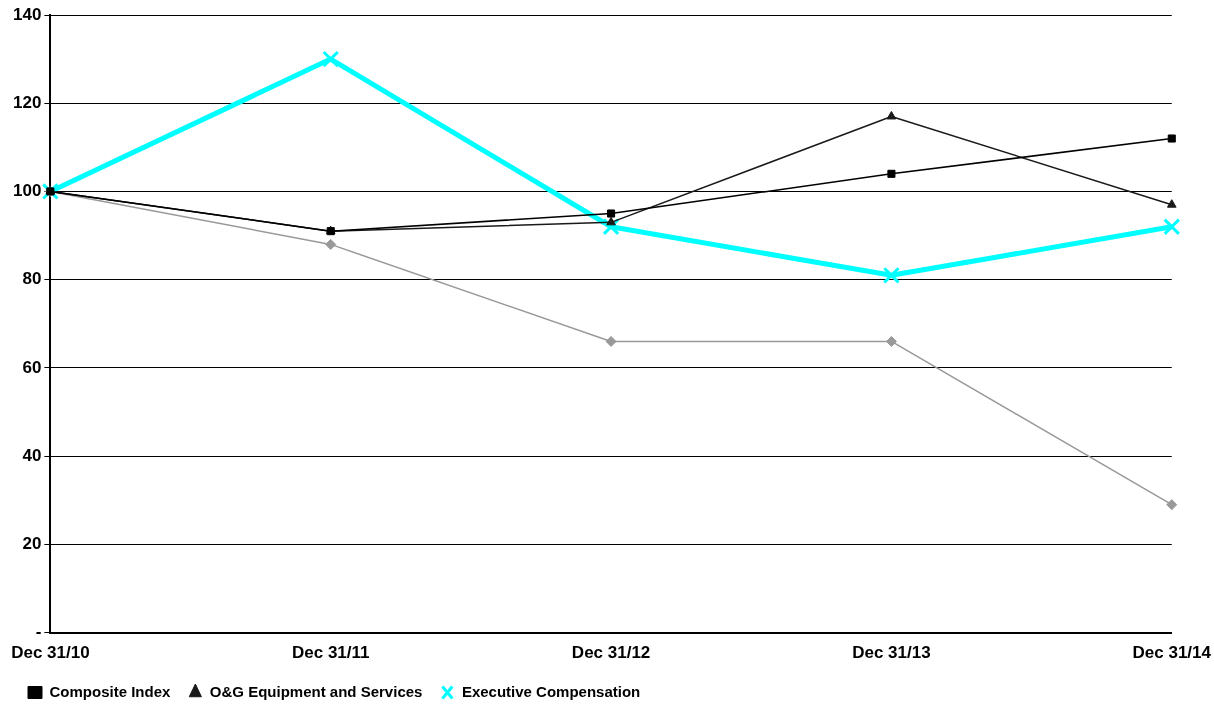  What do you see at coordinates (110, 691) in the screenshot?
I see `legend-label: Composite Index` at bounding box center [110, 691].